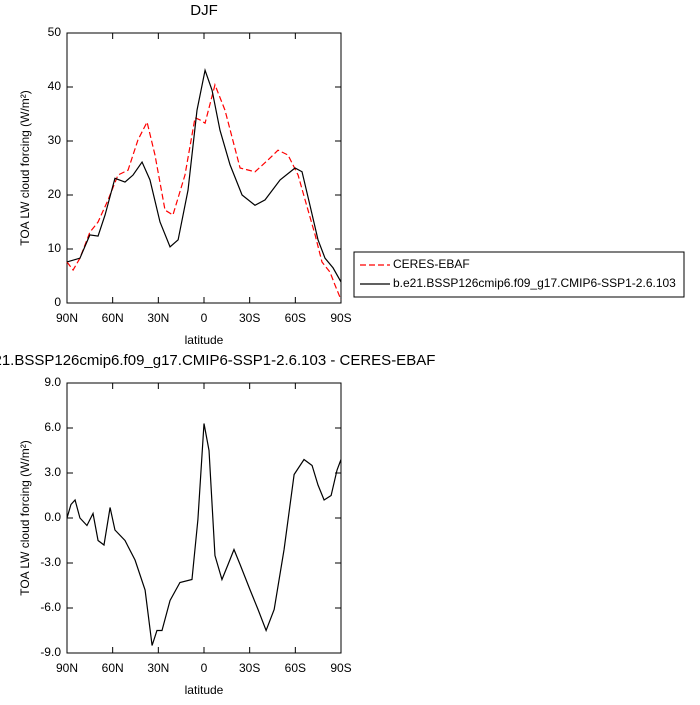 The width and height of the screenshot is (700, 705). I want to click on legend-label: CERES-EBAF, so click(431, 264).